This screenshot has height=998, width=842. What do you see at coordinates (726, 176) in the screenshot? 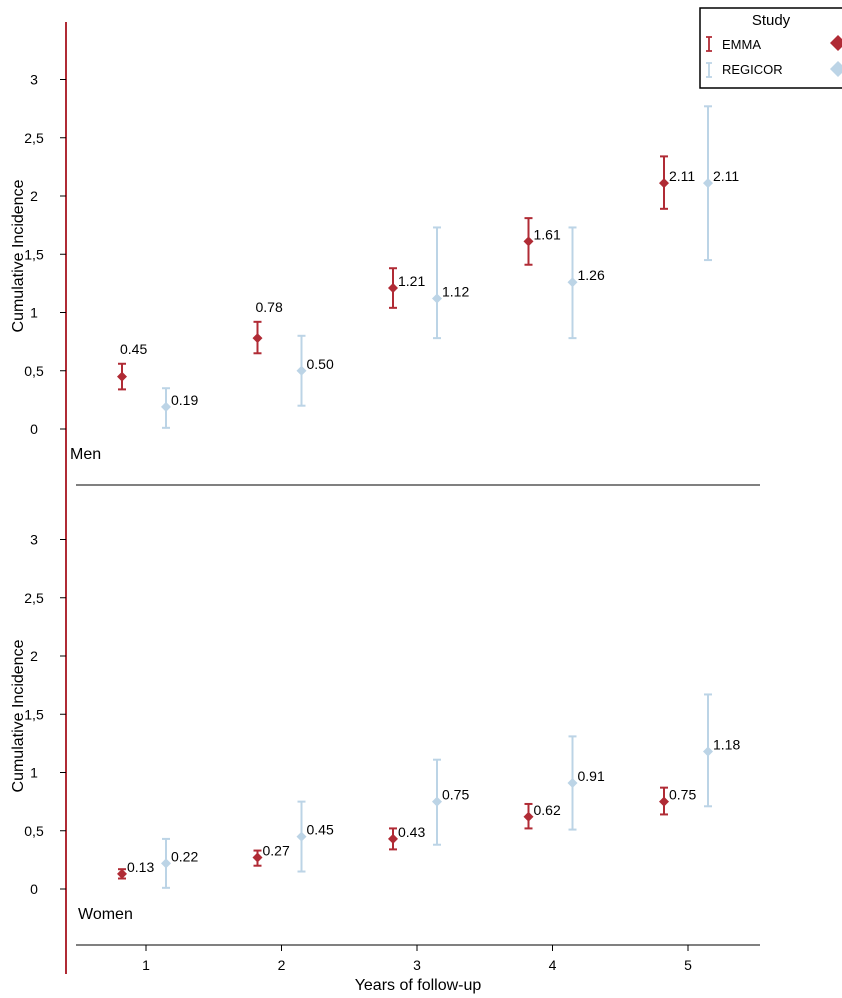
I see `regicor-data-label: 2.11` at bounding box center [726, 176].